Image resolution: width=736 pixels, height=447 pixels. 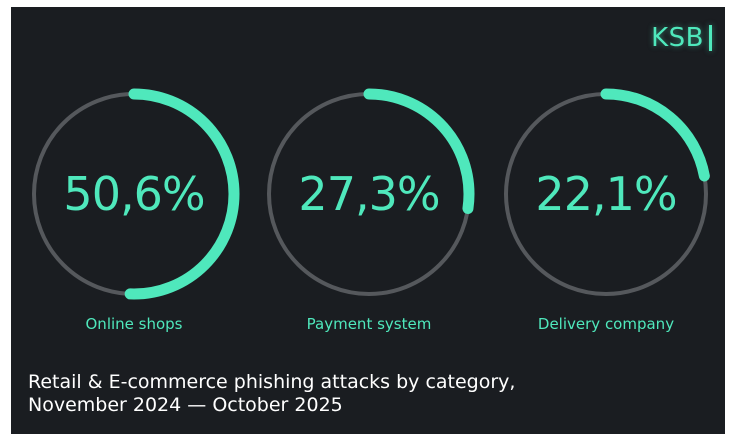 I want to click on gauge-value-label: 22,1%, so click(x=606, y=194).